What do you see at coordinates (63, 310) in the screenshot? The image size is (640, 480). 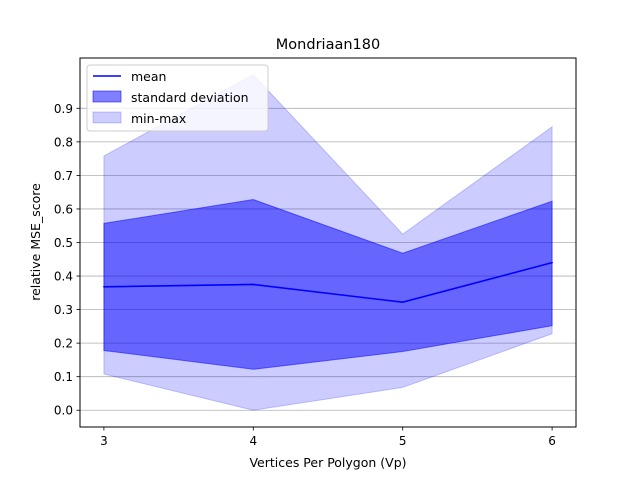 I see `y-tick-label: 0.3` at bounding box center [63, 310].